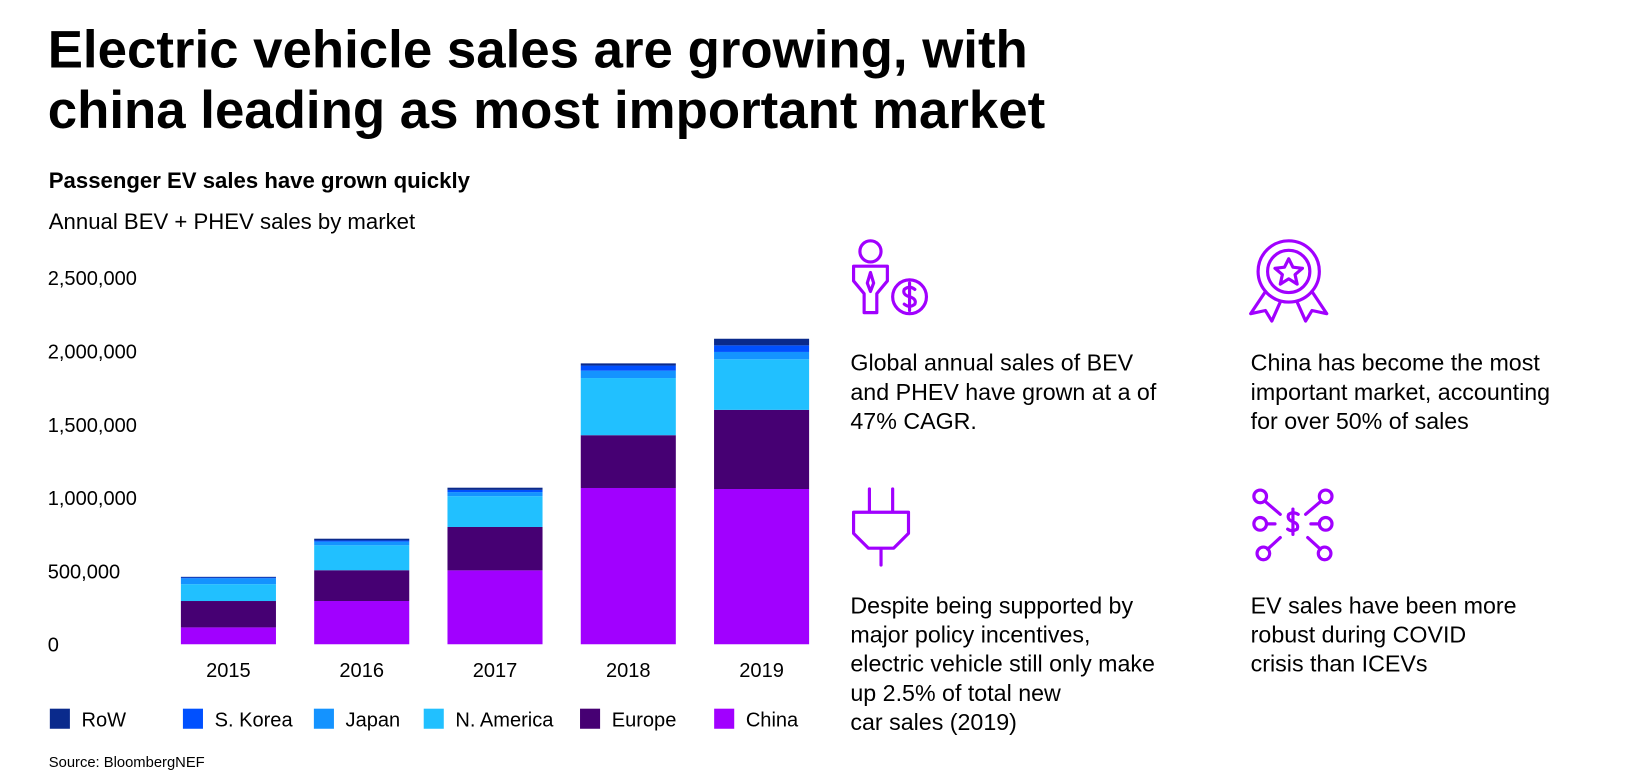 The width and height of the screenshot is (1648, 771). What do you see at coordinates (1400, 392) in the screenshot?
I see `info-text: important market, accounting` at bounding box center [1400, 392].